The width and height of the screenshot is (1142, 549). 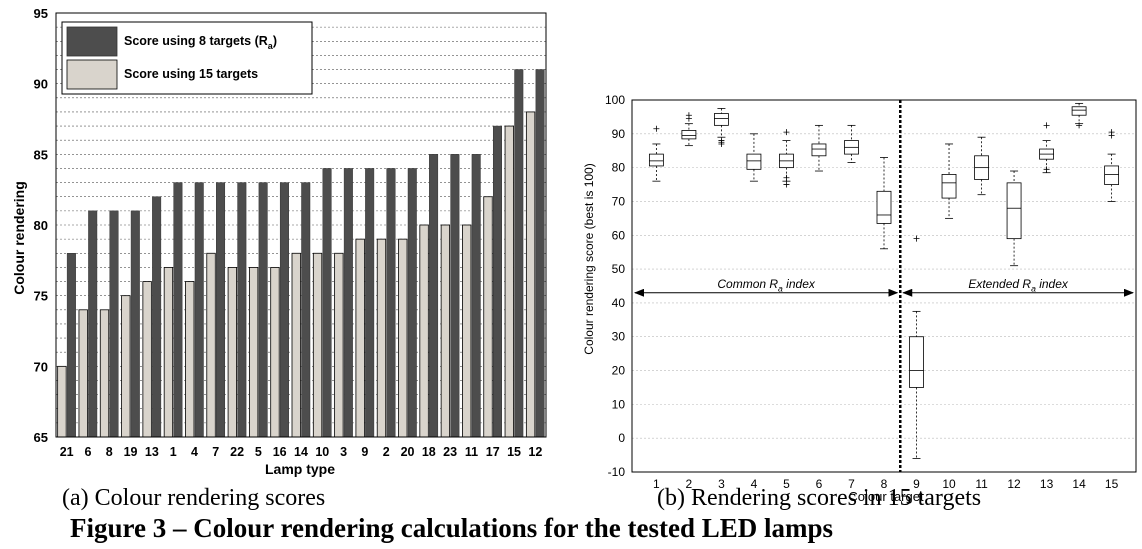 I want to click on y-tick-label: 30, so click(x=619, y=337).